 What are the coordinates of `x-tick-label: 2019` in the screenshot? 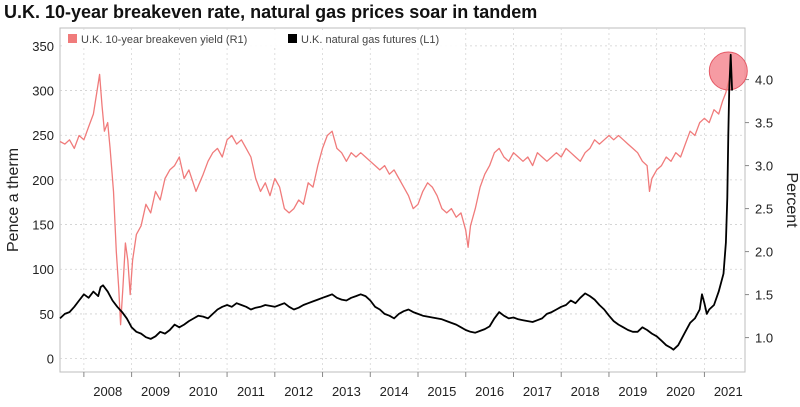 It's located at (632, 391).